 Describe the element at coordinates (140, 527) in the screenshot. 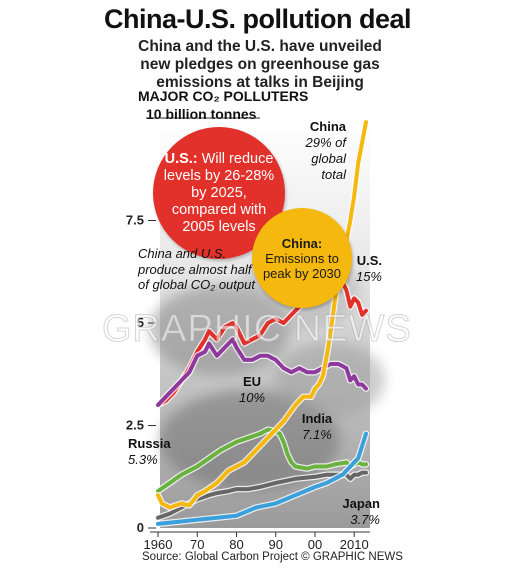

I see `y-tick-label: 0` at that location.